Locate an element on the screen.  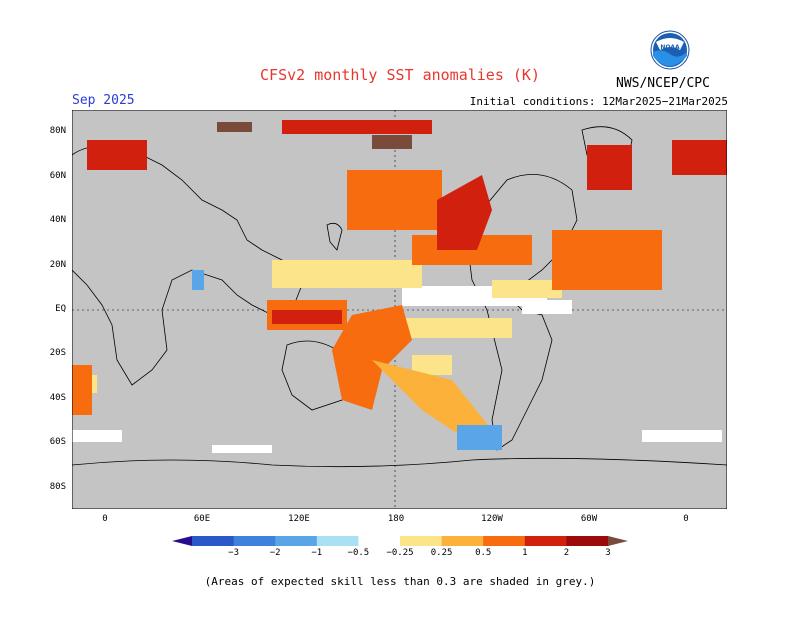
lon-label: 180 is located at coordinates (396, 519).